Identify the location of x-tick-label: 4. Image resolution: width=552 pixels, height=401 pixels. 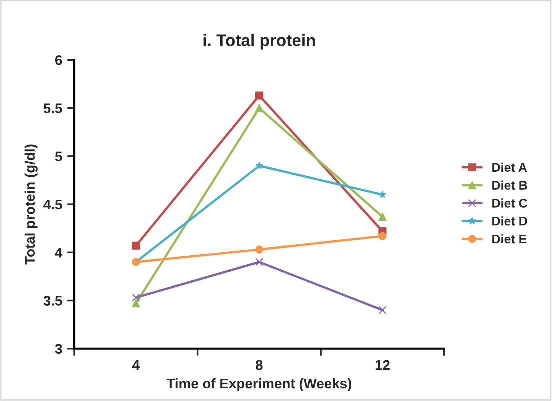
(136, 365).